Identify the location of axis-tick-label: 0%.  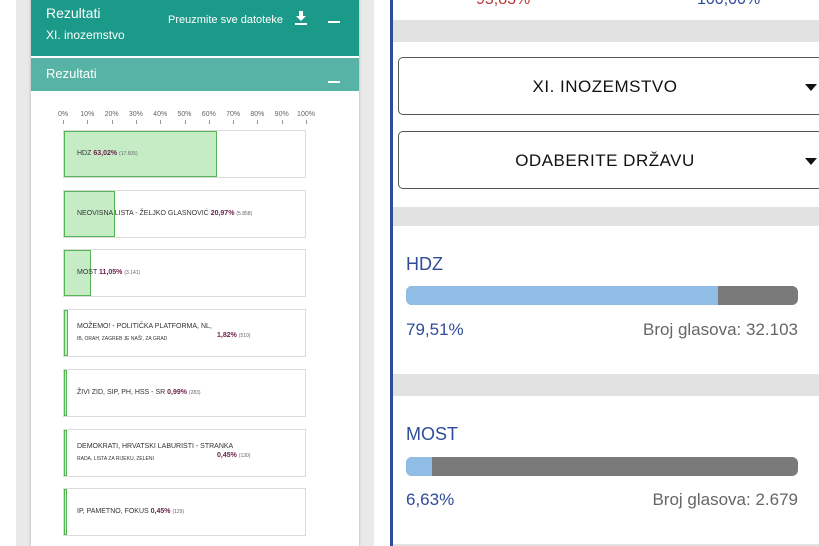
(63, 114).